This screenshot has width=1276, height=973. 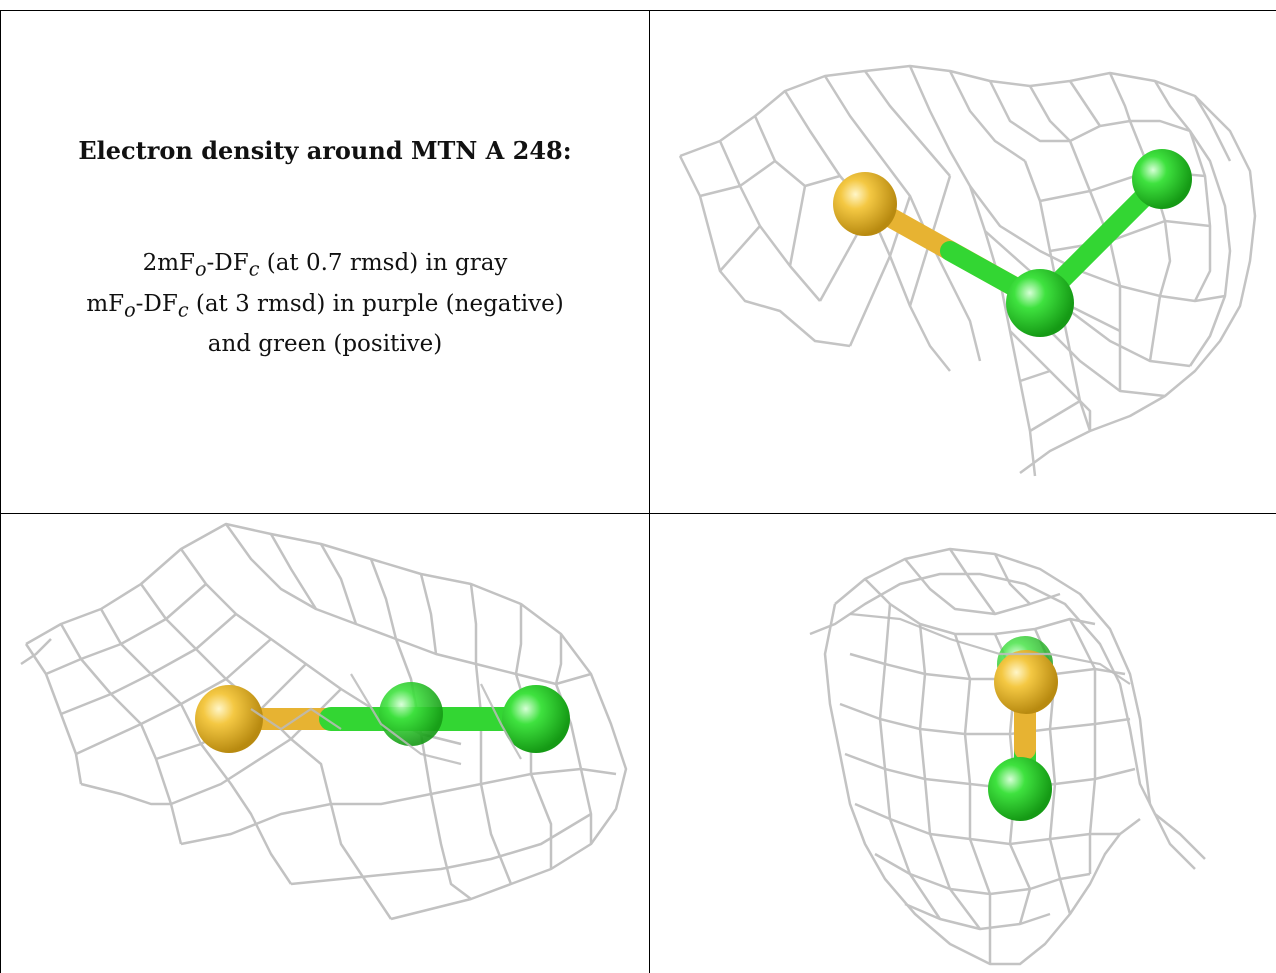 I want to click on legend-sub-o: o, so click(x=200, y=269).